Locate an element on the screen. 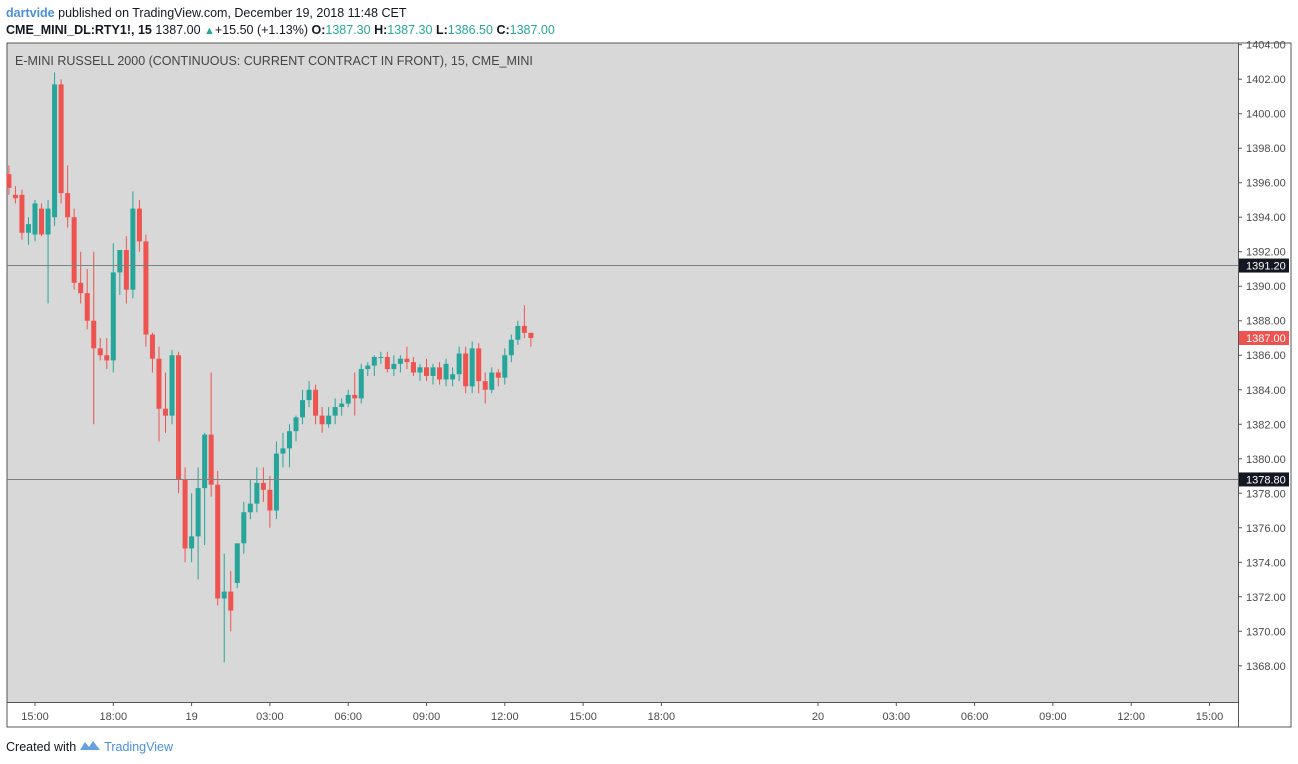 The width and height of the screenshot is (1298, 764). hline-price-badge is located at coordinates (1264, 479).